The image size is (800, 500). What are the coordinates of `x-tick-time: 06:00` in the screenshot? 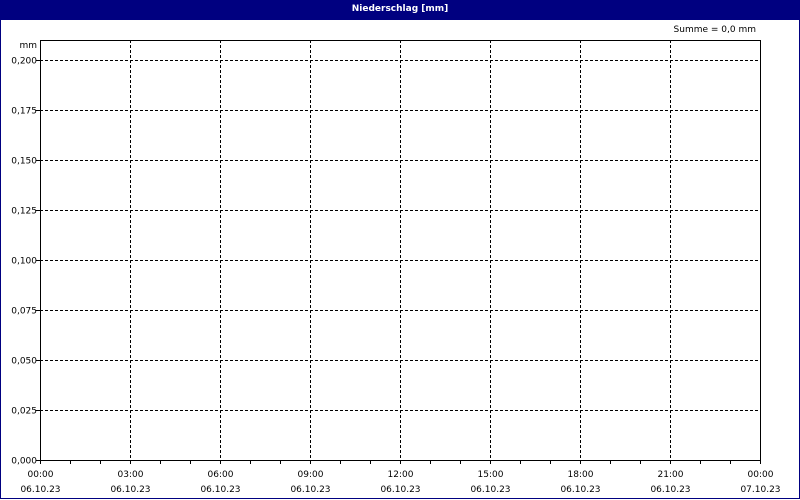 It's located at (221, 475).